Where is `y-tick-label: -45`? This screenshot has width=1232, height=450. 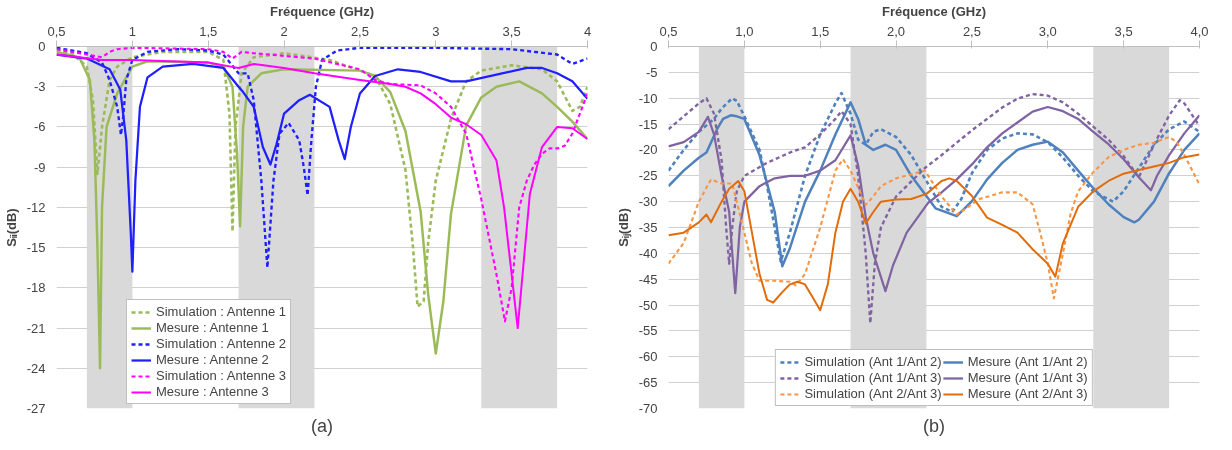 y-tick-label: -45 is located at coordinates (648, 279).